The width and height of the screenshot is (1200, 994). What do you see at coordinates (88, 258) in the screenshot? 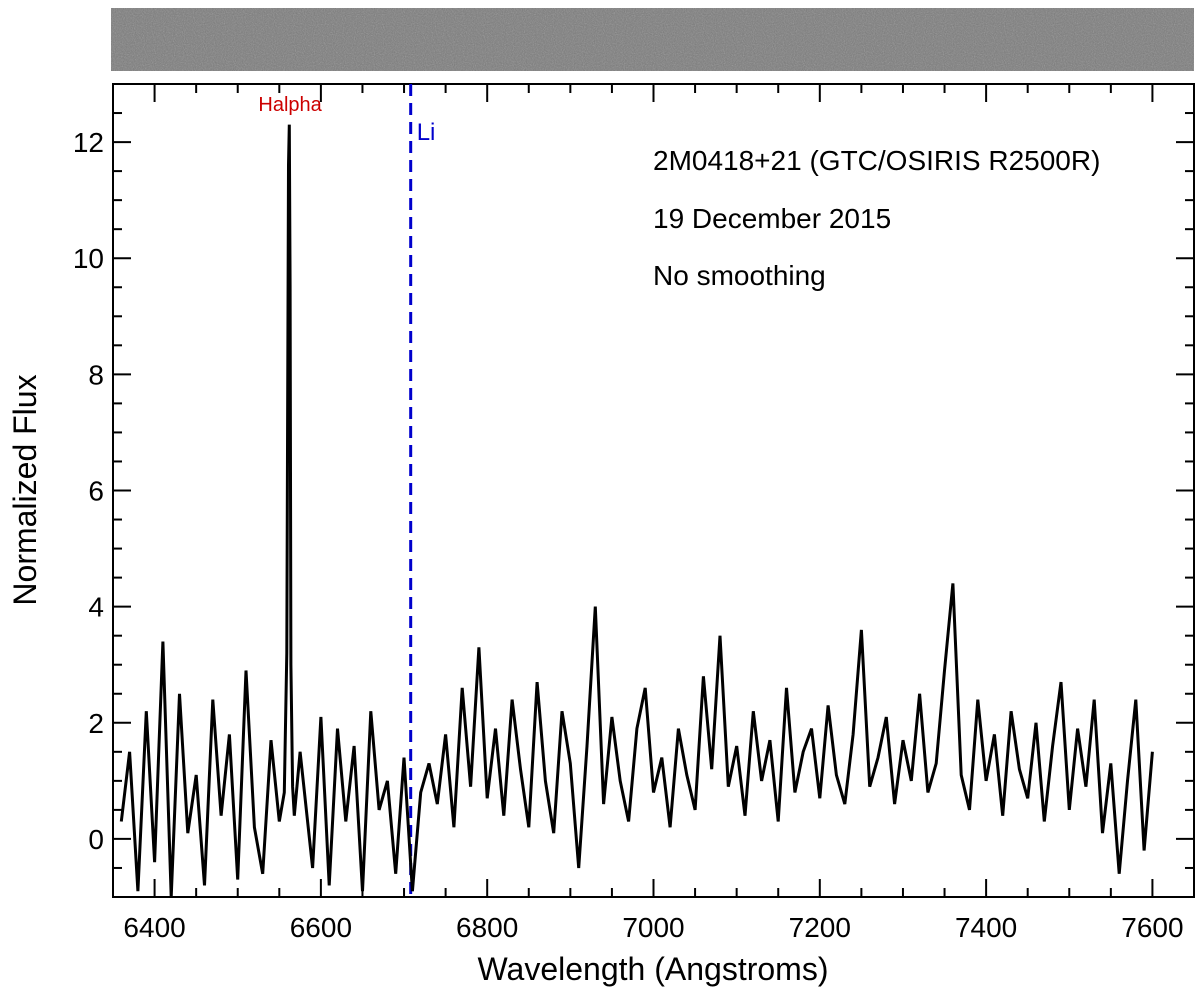
I see `y-tick-label: 10` at bounding box center [88, 258].